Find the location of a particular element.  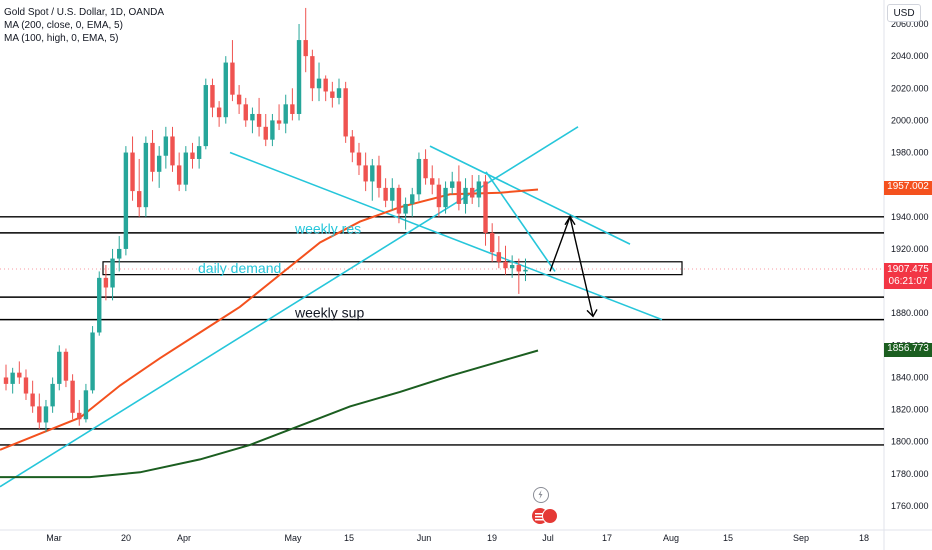

last-price-tag: 1907.475 06:21:07 is located at coordinates (908, 276).